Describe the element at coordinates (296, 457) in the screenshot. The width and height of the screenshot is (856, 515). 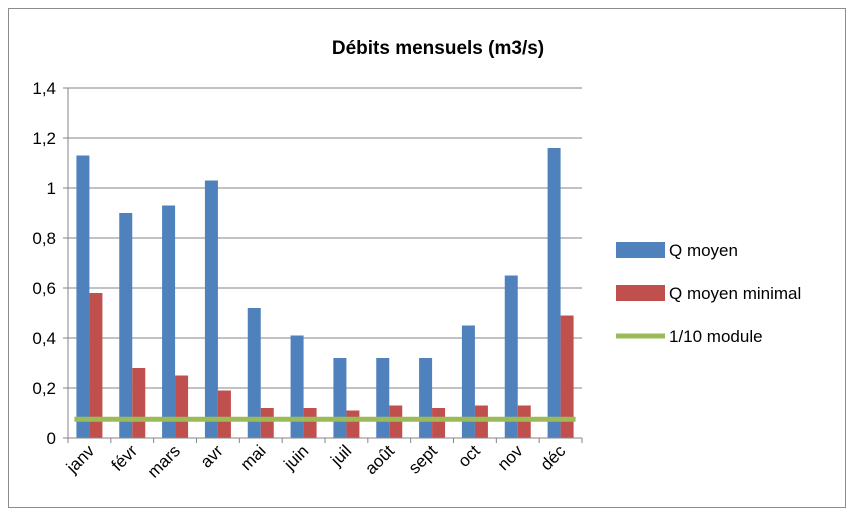
I see `x-tick-label: juin` at that location.